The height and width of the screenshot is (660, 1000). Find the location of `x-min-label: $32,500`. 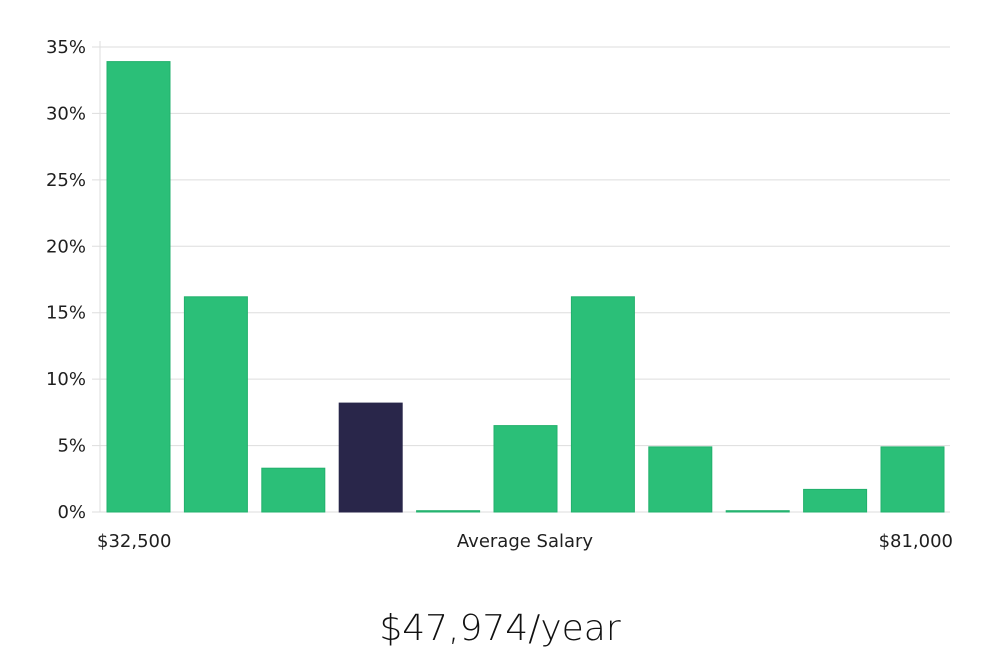

x-min-label: $32,500 is located at coordinates (134, 541).